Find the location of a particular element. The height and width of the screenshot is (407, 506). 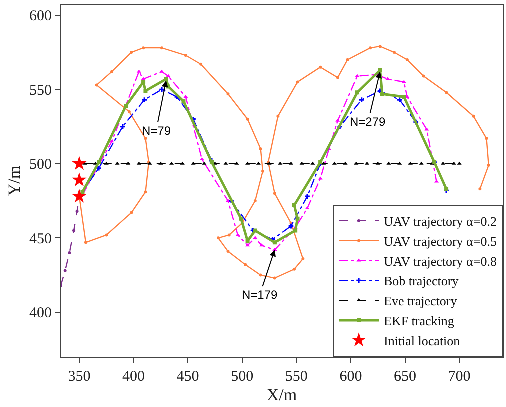

legend-label: Bob trajectory is located at coordinates (422, 281).